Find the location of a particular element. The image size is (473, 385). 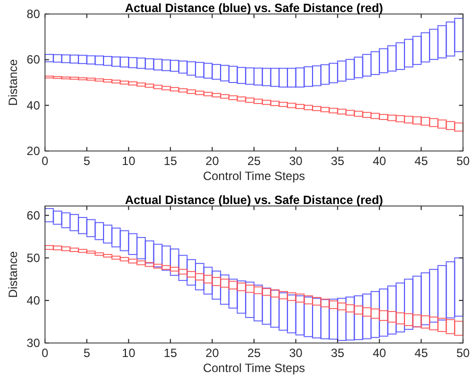

y-tick-label: 30 is located at coordinates (33, 343).